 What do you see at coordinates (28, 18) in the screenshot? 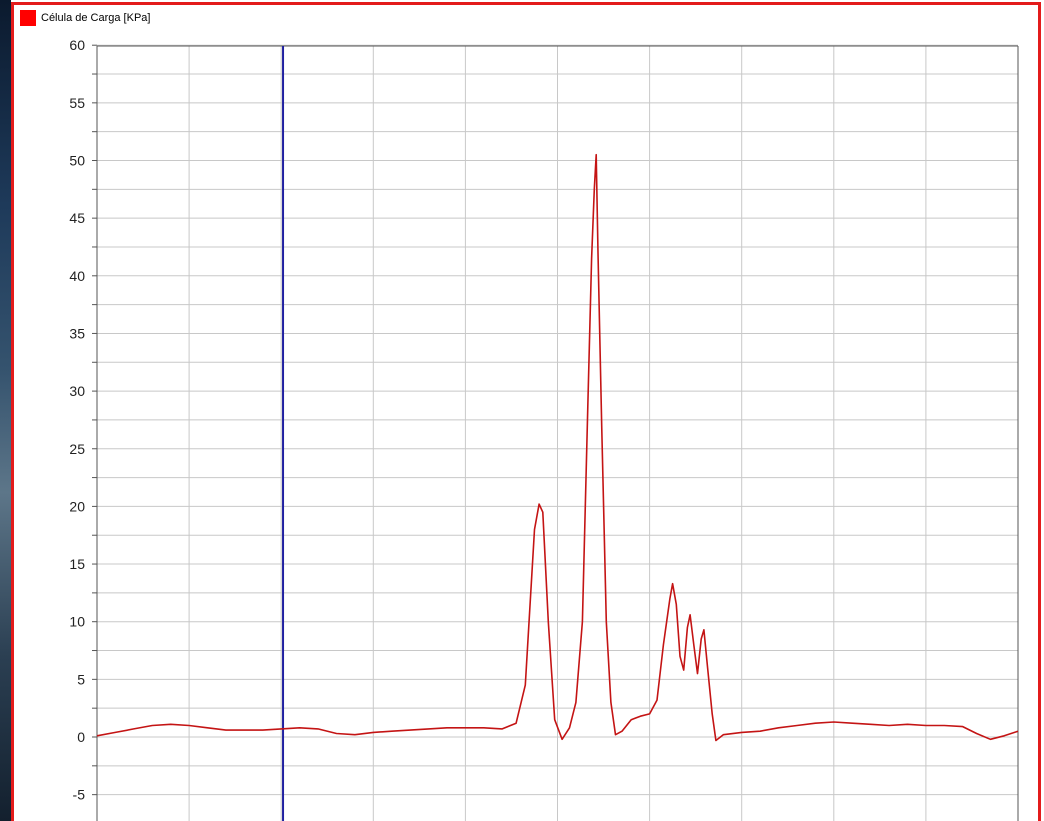
I see `legend-swatch` at bounding box center [28, 18].